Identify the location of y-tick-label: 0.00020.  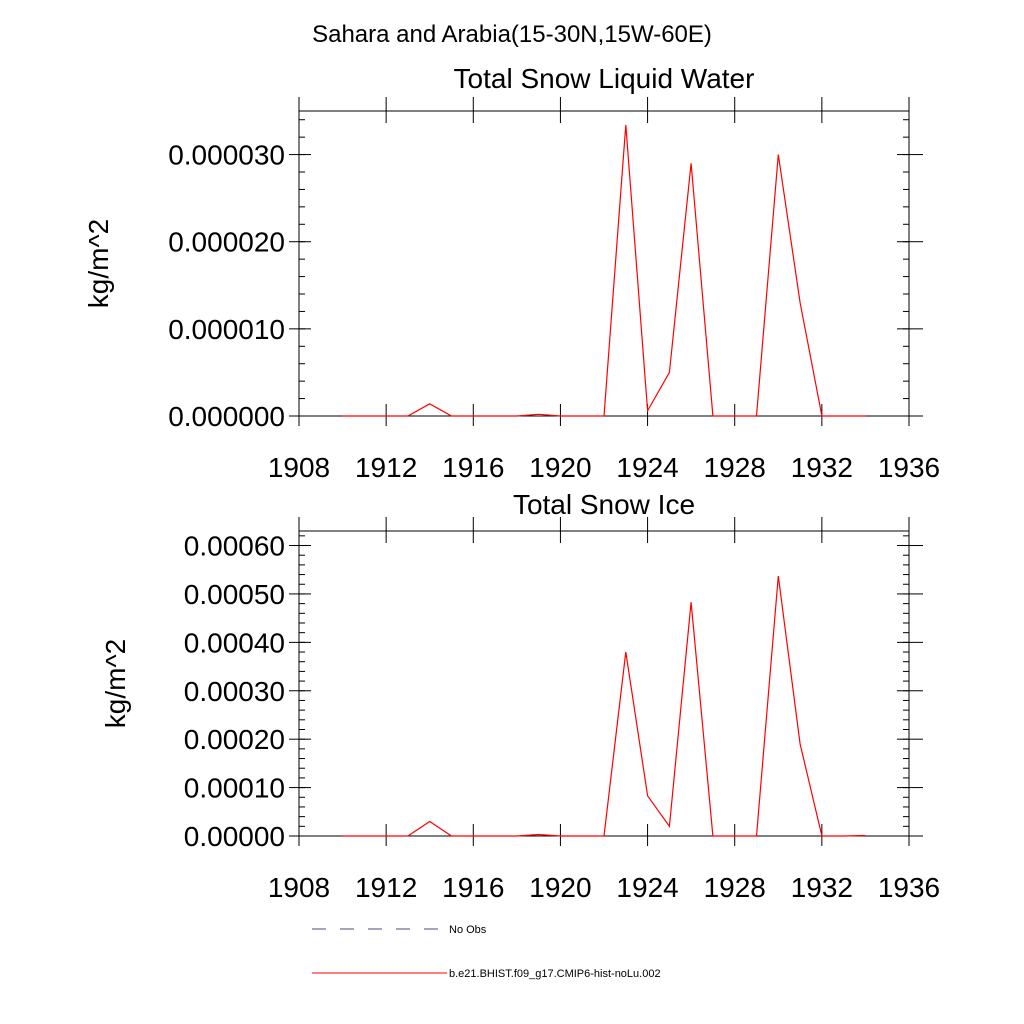
(234, 739).